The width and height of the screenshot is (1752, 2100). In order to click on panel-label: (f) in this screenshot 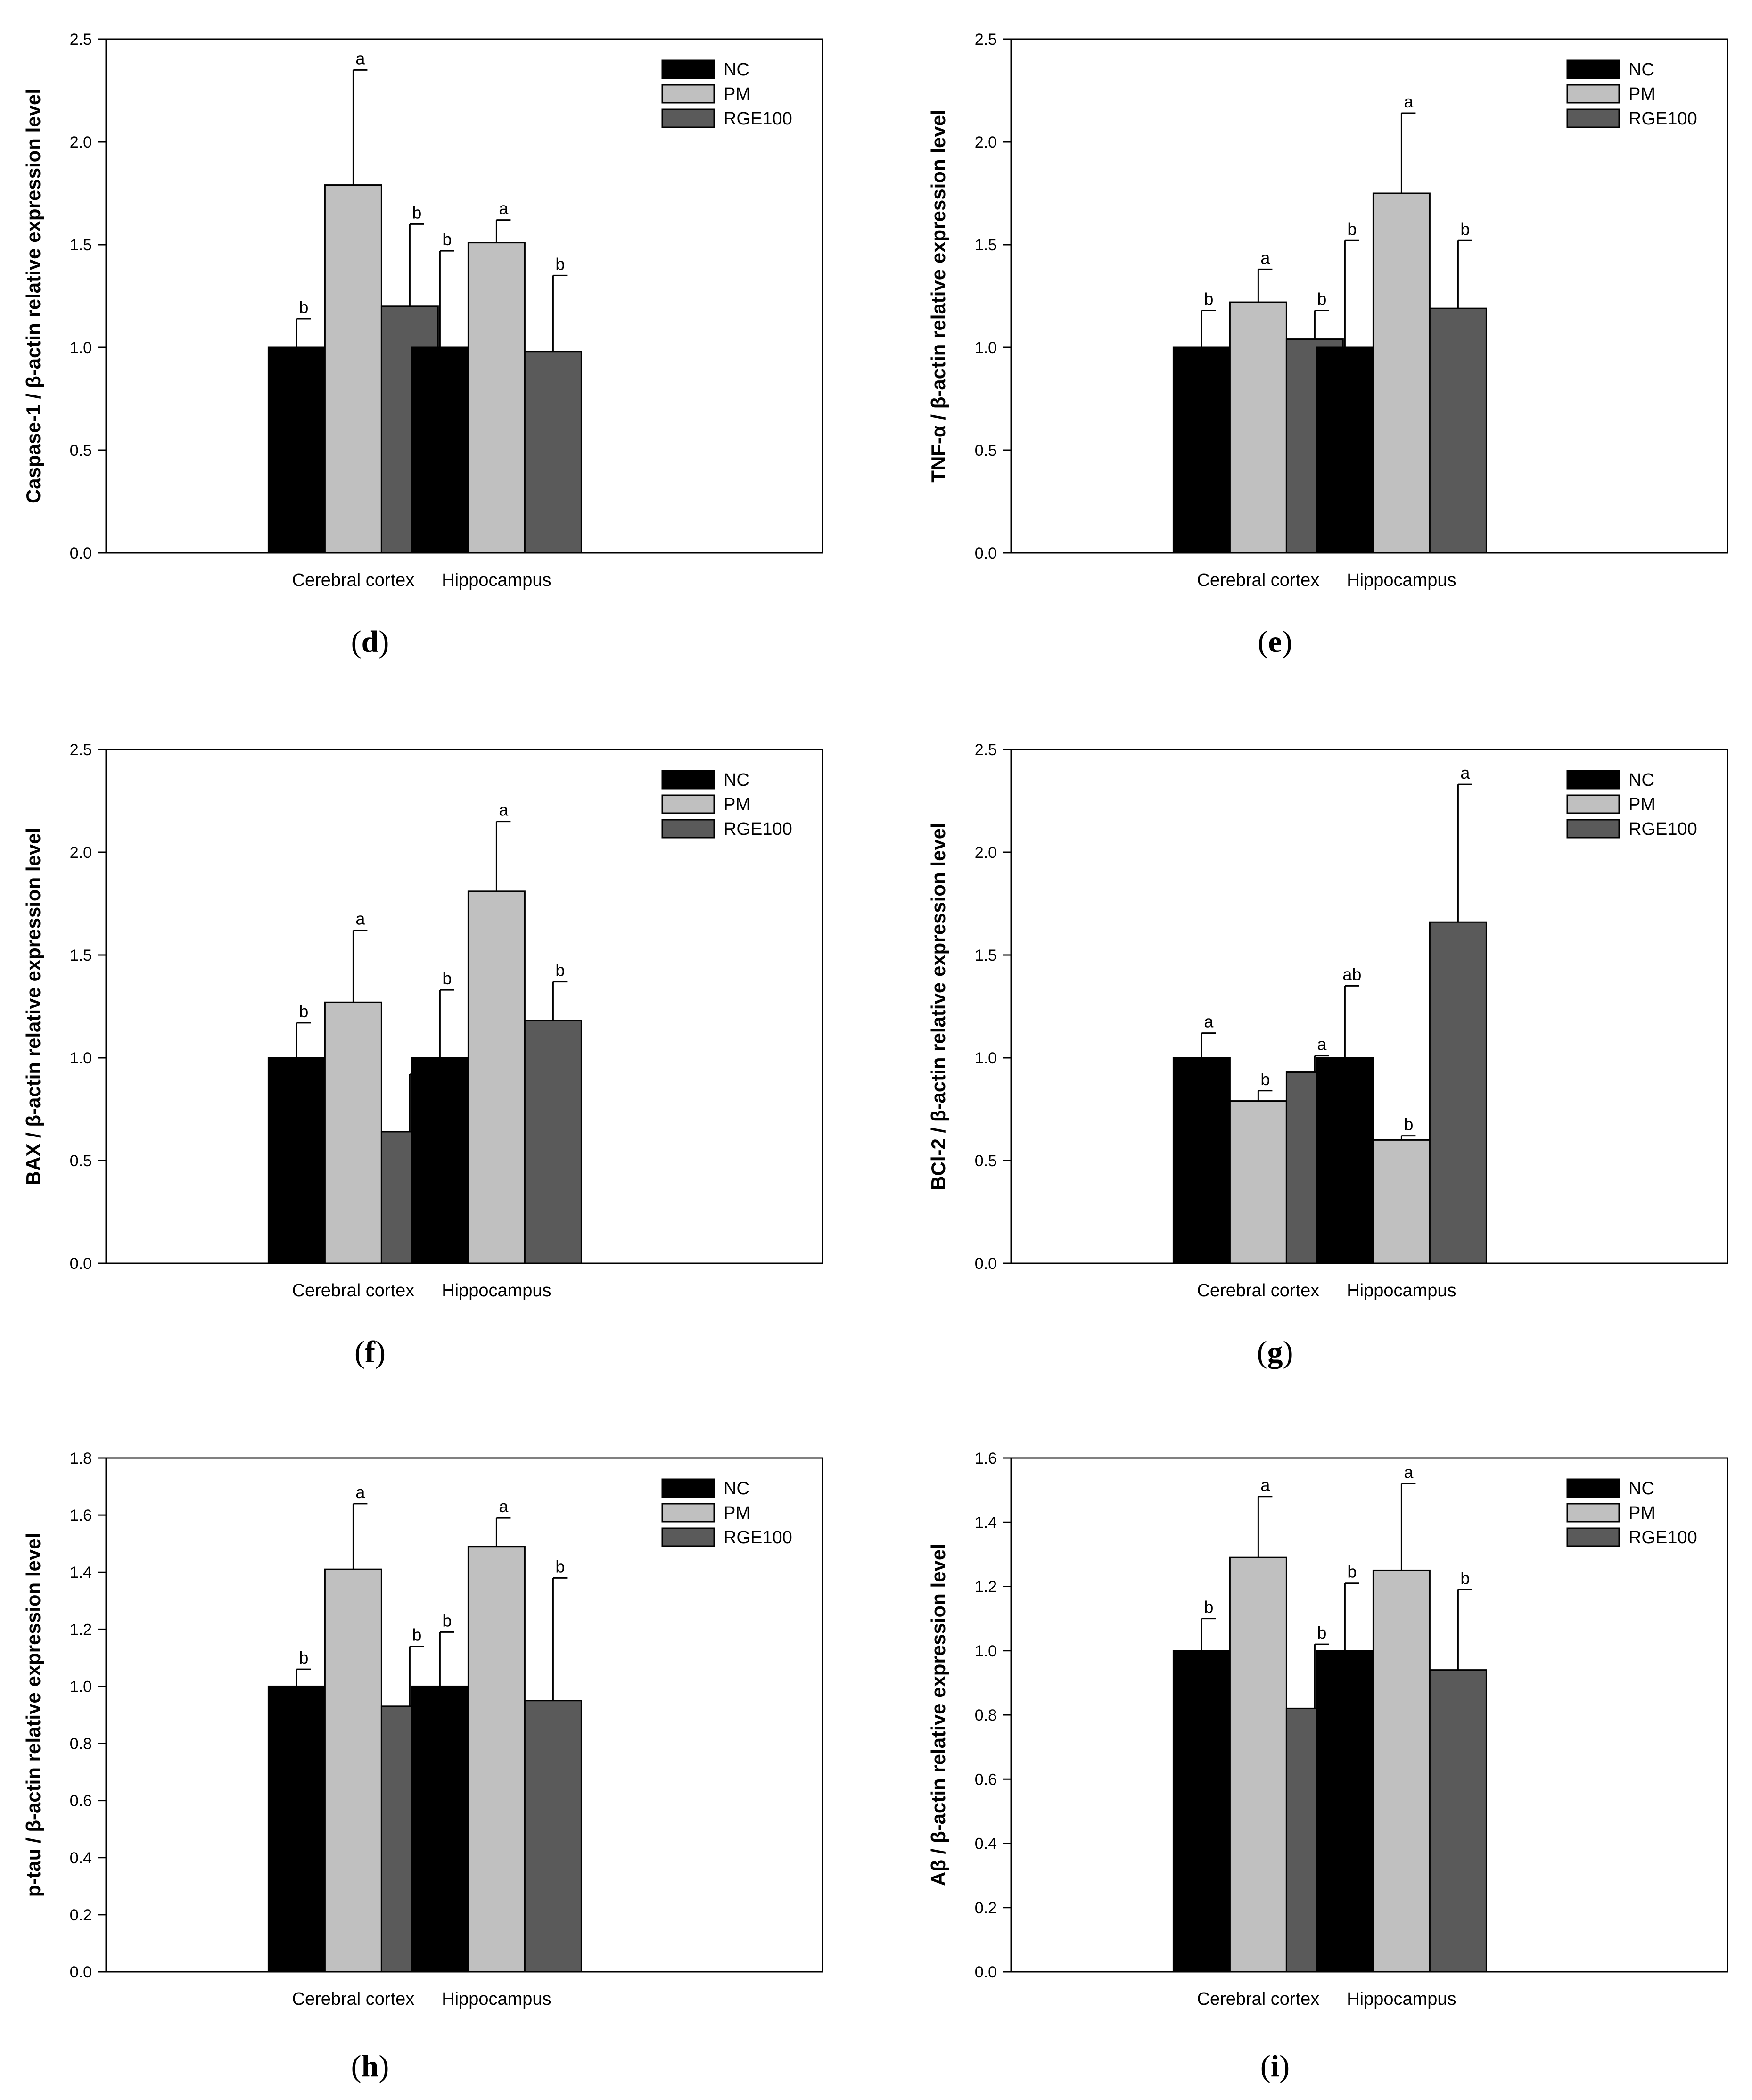, I will do `click(370, 1352)`.